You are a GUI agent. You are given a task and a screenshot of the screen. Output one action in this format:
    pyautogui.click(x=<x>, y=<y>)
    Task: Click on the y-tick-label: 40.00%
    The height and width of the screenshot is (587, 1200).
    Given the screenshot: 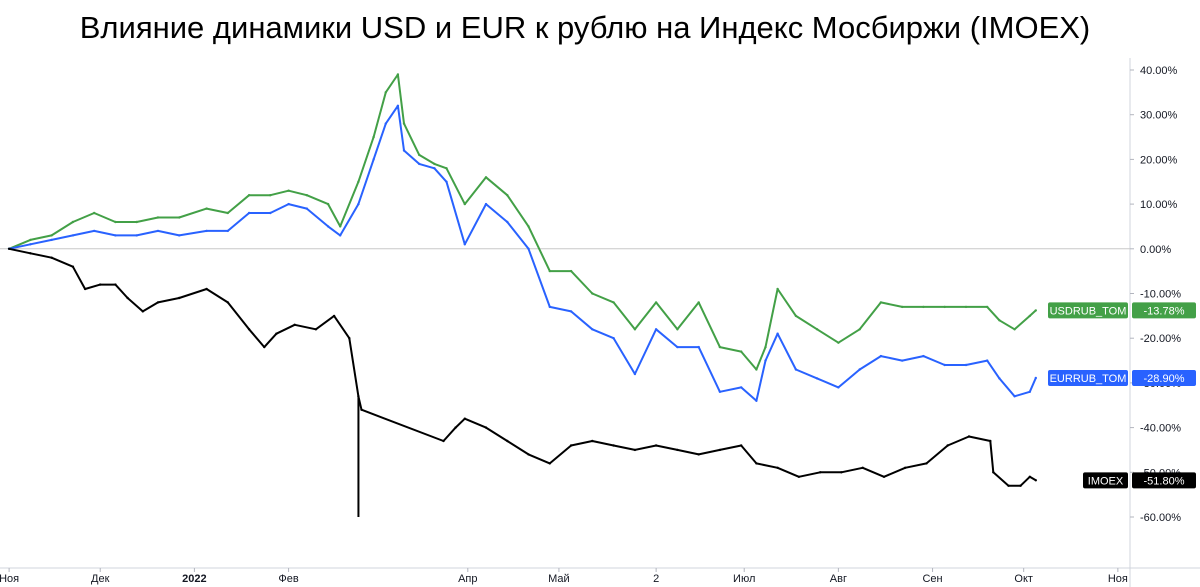 What is the action you would take?
    pyautogui.click(x=1159, y=71)
    